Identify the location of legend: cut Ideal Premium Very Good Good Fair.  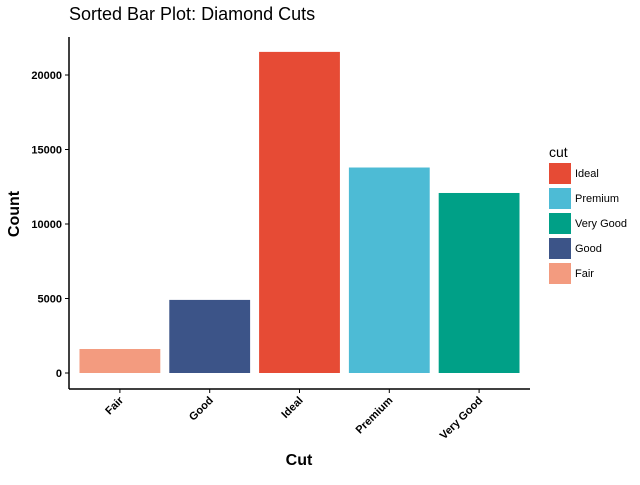
(588, 214).